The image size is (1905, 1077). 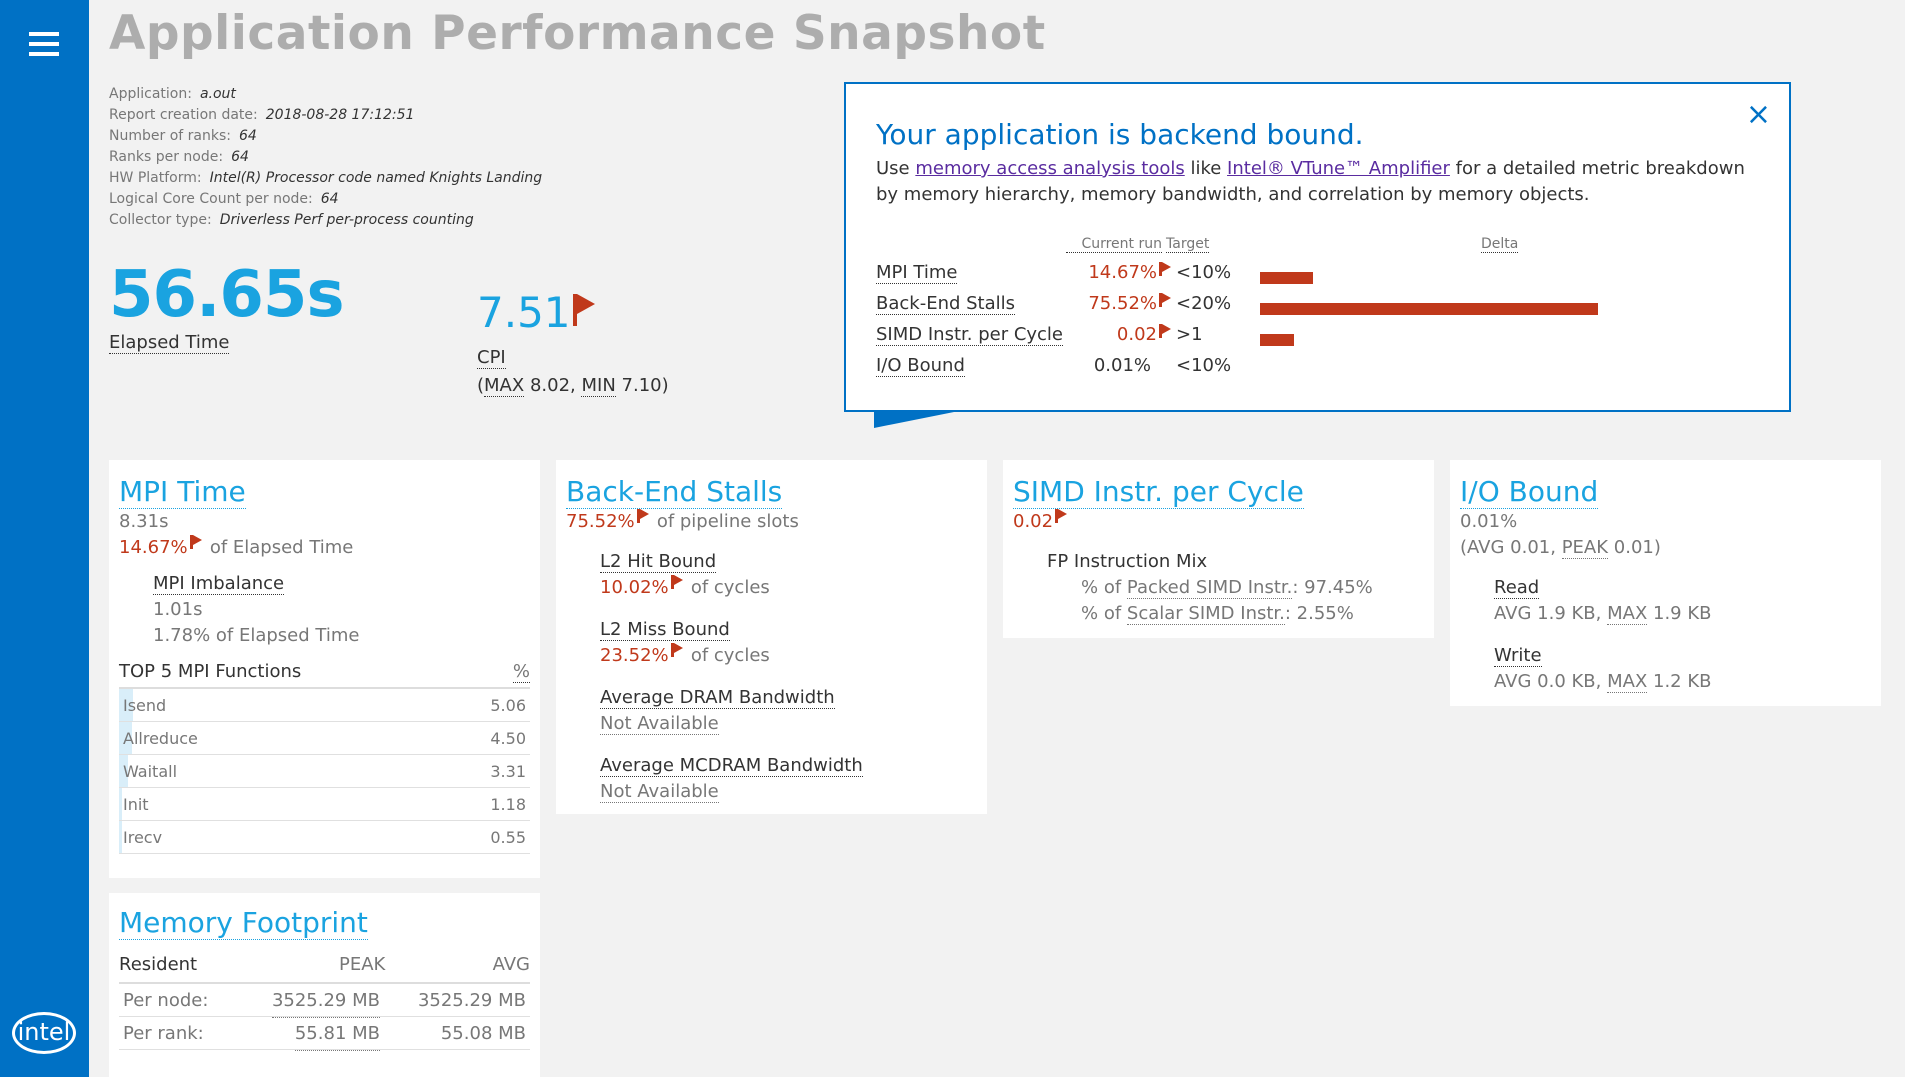 I want to click on mpi-imbalance-pct: 1.78% of Elapsed Time, so click(x=256, y=635).